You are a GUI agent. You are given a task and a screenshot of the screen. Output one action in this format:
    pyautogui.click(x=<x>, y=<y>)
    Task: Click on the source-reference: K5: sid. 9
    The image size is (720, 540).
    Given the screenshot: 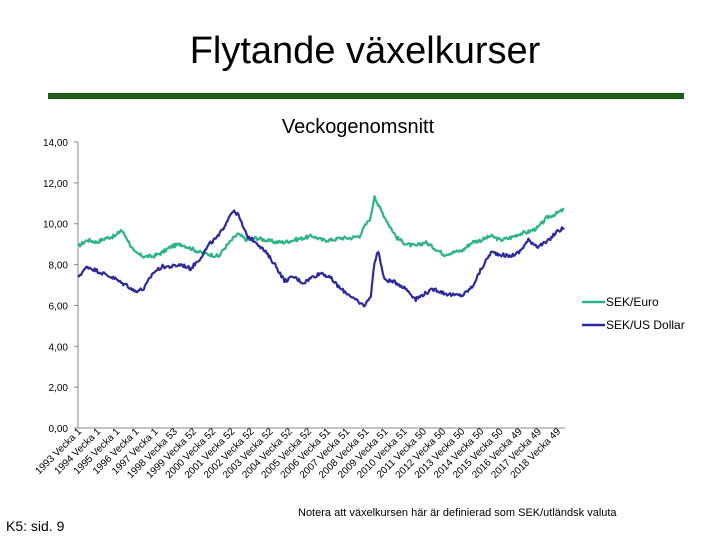 What is the action you would take?
    pyautogui.click(x=35, y=526)
    